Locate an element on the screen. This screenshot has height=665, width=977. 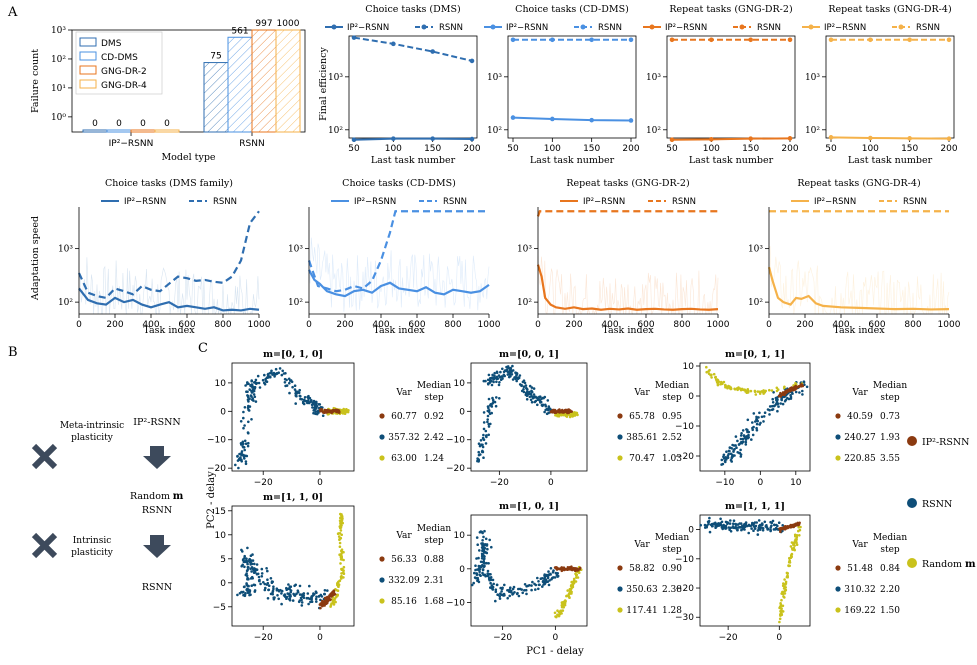
x-tick-label: RSNN is located at coordinates (251, 144).